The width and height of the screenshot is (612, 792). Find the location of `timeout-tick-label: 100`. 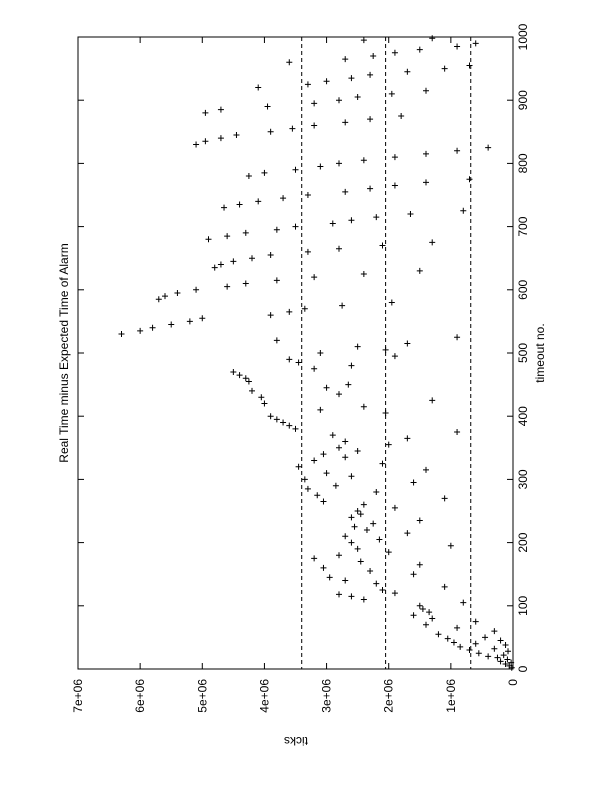

timeout-tick-label: 100 is located at coordinates (523, 605).